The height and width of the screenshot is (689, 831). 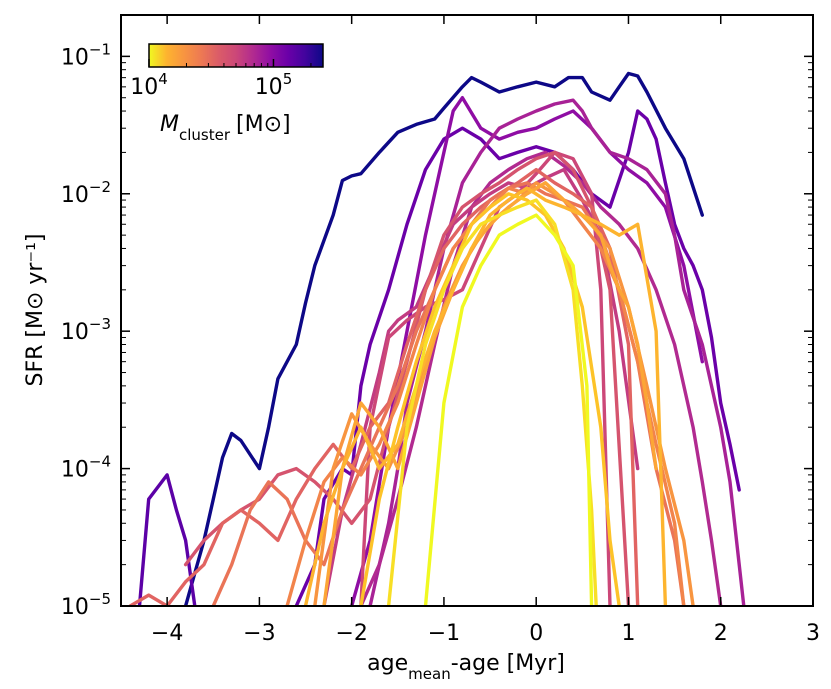 What do you see at coordinates (86, 55) in the screenshot?
I see `y-tick-label: 10⁻¹` at bounding box center [86, 55].